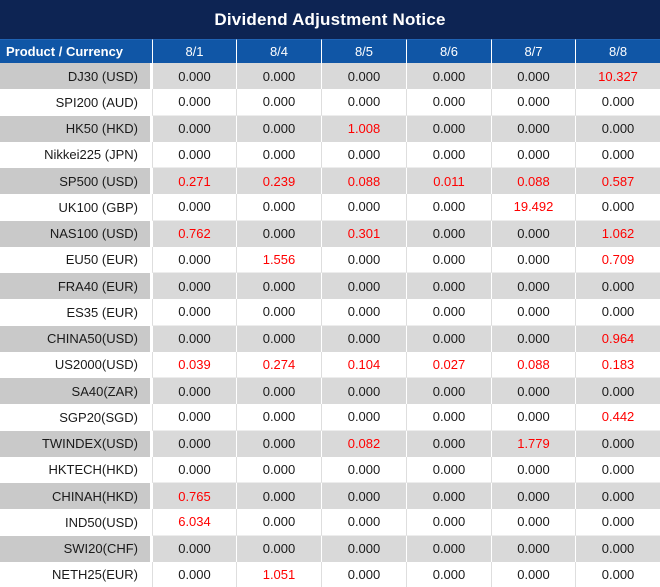  What do you see at coordinates (363, 51) in the screenshot?
I see `column-header-date-3: 8/5` at bounding box center [363, 51].